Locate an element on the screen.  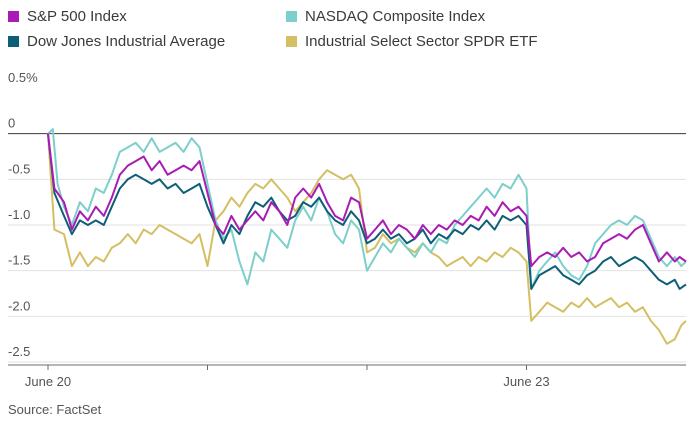
source-note: Source: FactSet is located at coordinates (55, 409).